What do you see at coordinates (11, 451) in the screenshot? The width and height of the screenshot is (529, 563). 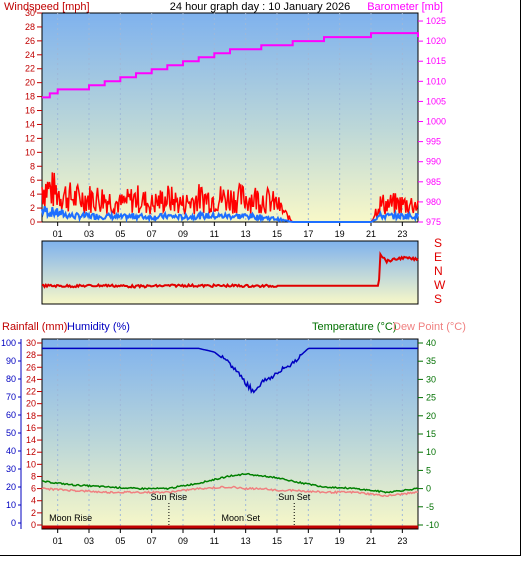 I see `humidity-tick-label: 40` at bounding box center [11, 451].